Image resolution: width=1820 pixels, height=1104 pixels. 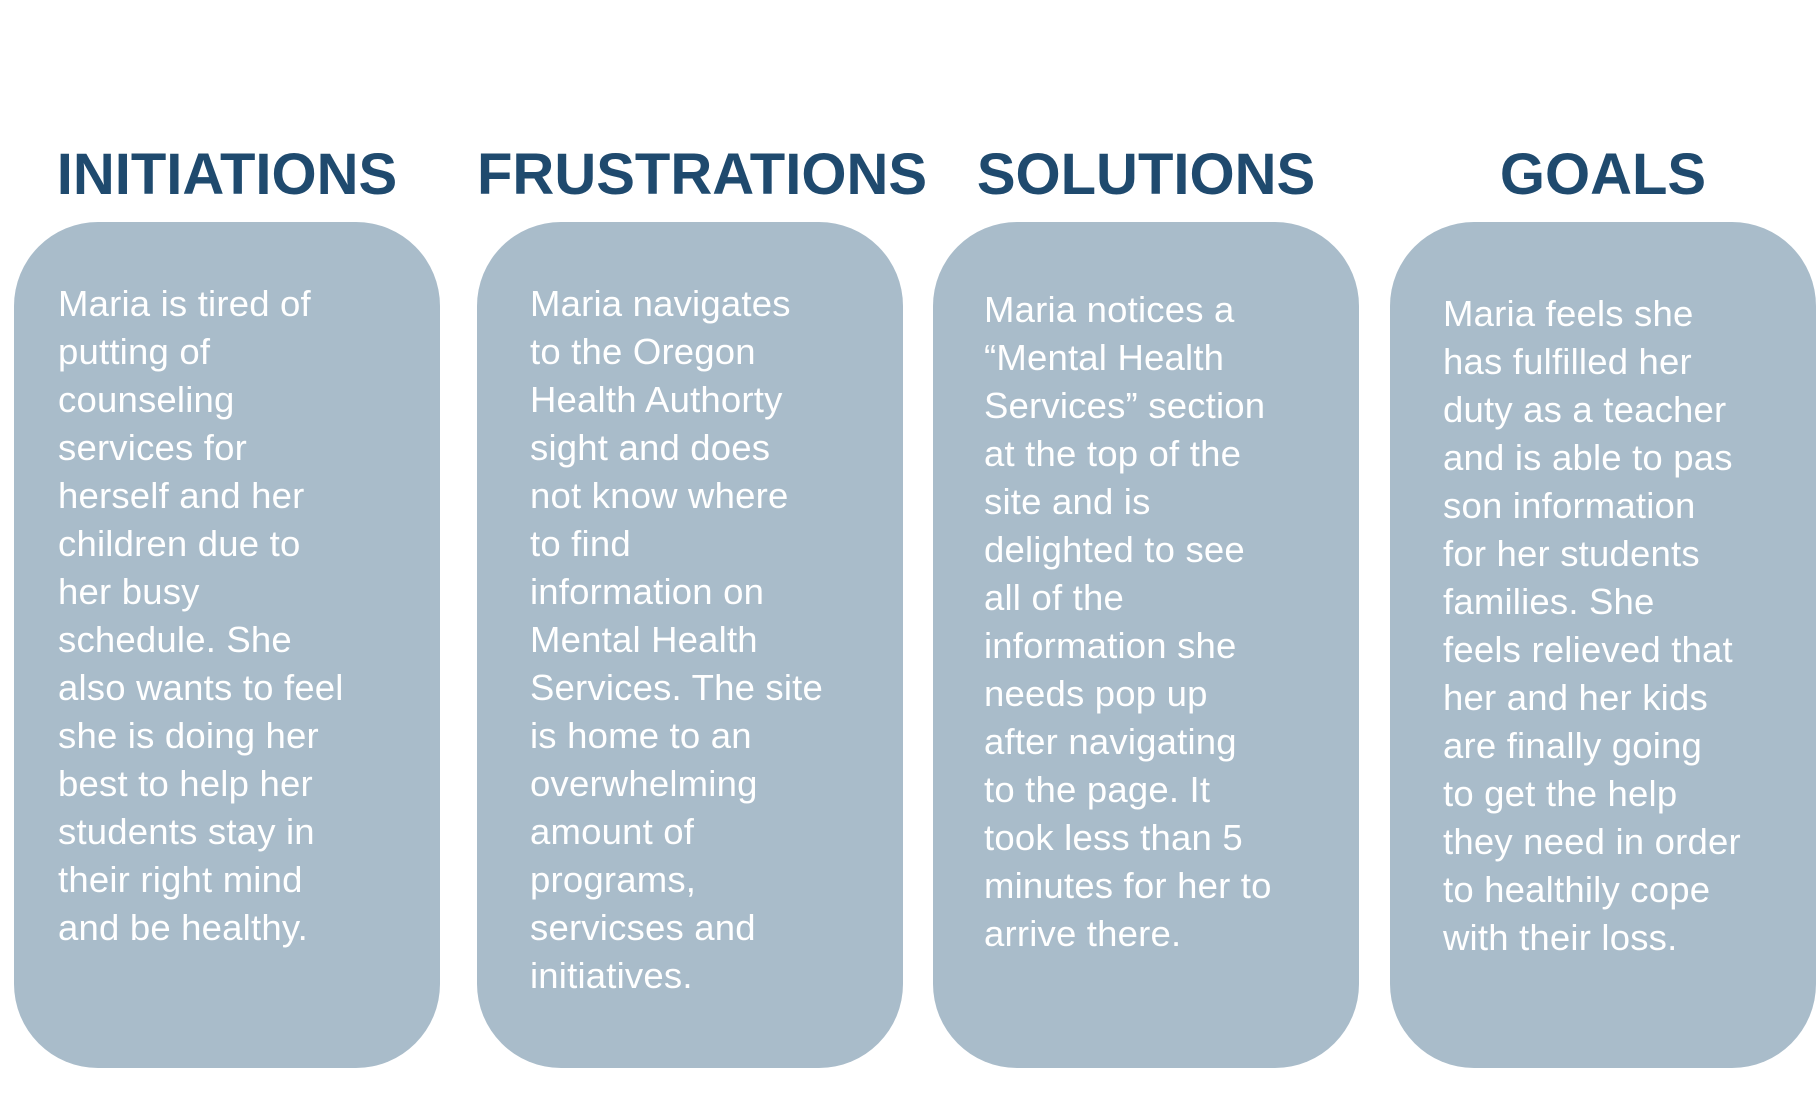 I want to click on goals-heading: GOALS, so click(x=1603, y=174).